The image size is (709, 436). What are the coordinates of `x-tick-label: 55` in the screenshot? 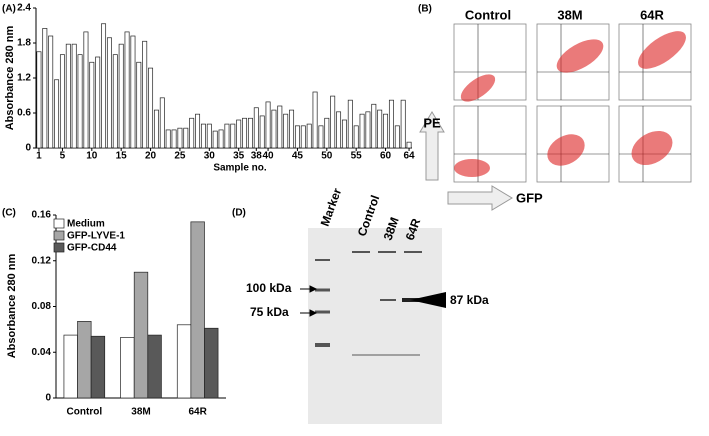 It's located at (357, 156).